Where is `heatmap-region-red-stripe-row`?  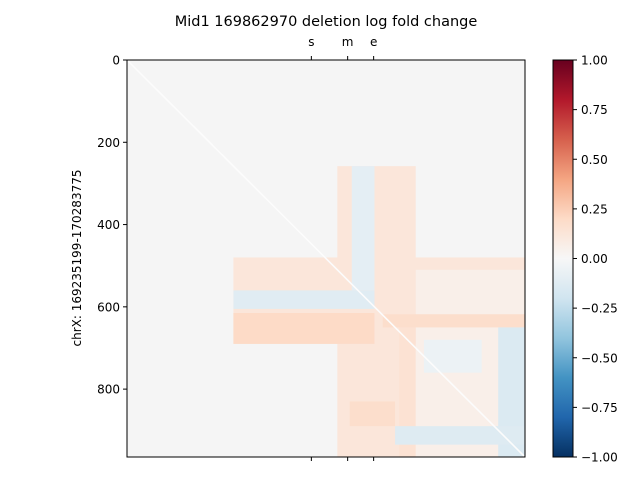 heatmap-region-red-stripe-row is located at coordinates (453, 321).